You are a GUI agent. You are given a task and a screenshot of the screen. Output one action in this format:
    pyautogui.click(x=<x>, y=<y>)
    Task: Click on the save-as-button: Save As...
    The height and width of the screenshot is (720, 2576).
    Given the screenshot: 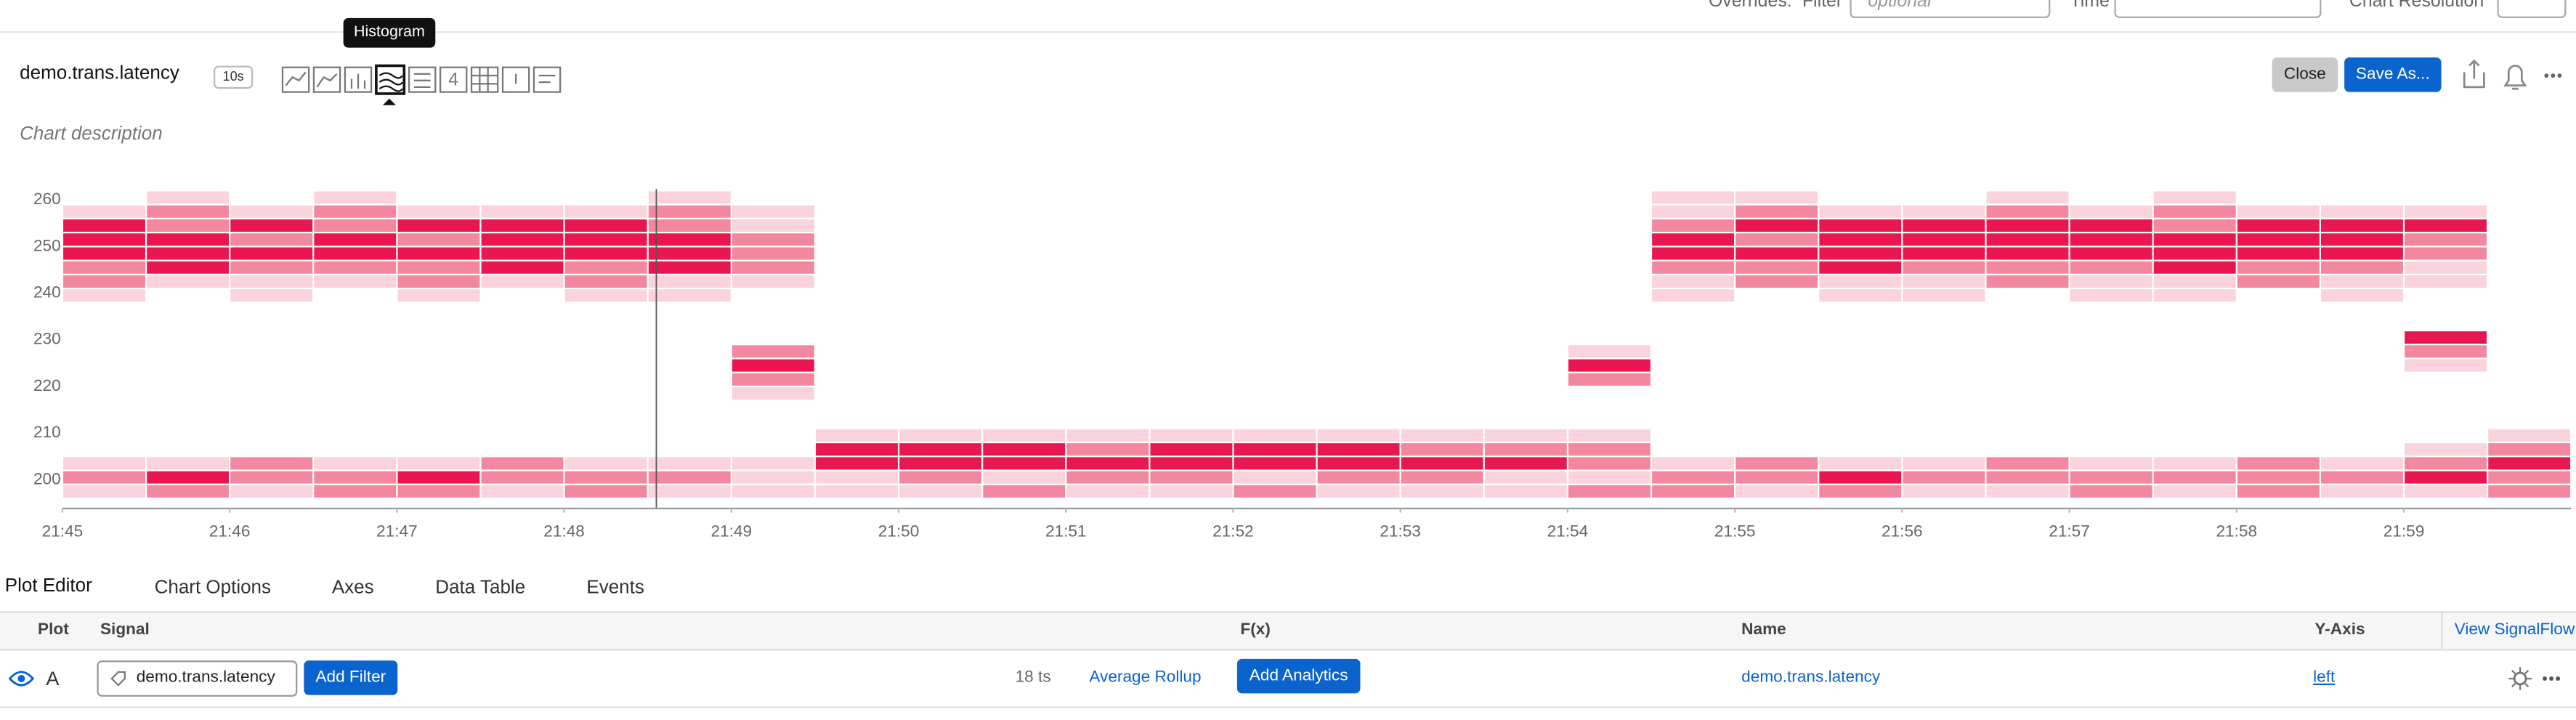 What is the action you would take?
    pyautogui.click(x=2393, y=74)
    